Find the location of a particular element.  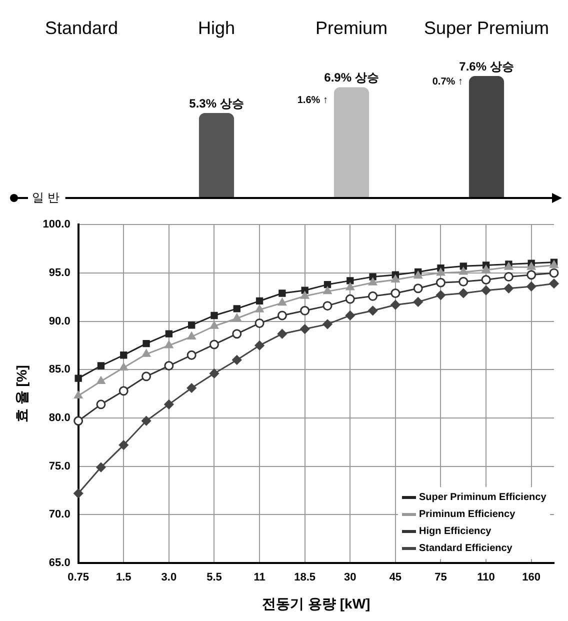

legend-label: Priminum Efficiency is located at coordinates (467, 515).